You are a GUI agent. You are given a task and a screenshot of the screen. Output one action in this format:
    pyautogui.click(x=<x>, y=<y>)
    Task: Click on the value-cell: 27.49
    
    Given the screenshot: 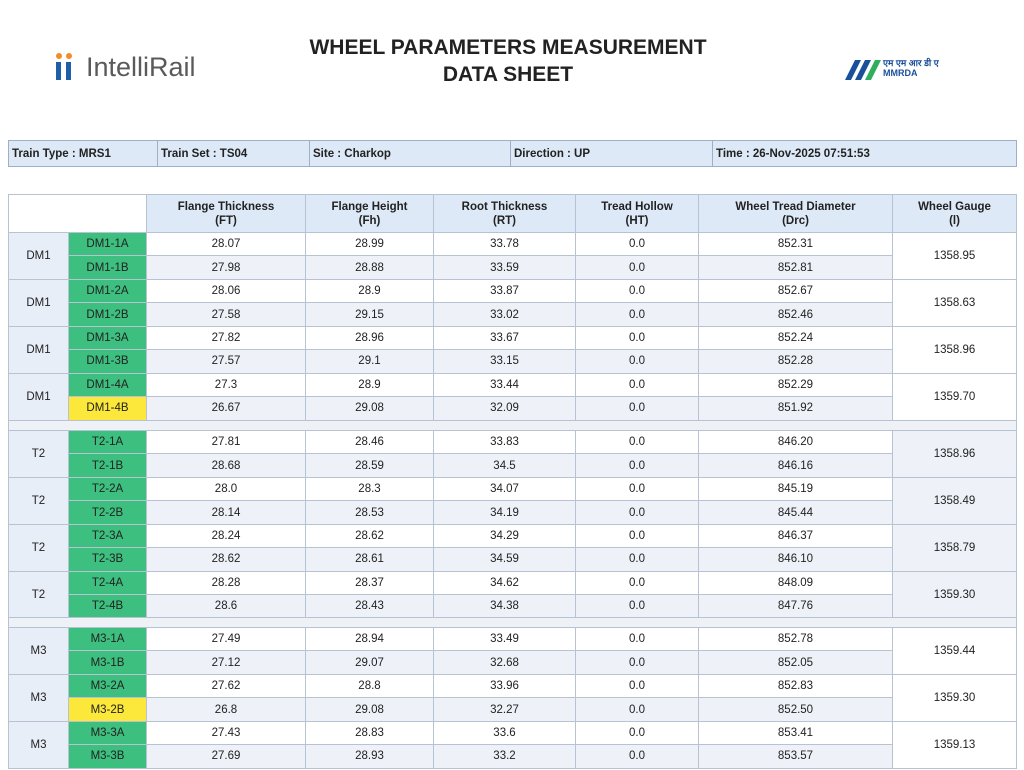 What is the action you would take?
    pyautogui.click(x=226, y=639)
    